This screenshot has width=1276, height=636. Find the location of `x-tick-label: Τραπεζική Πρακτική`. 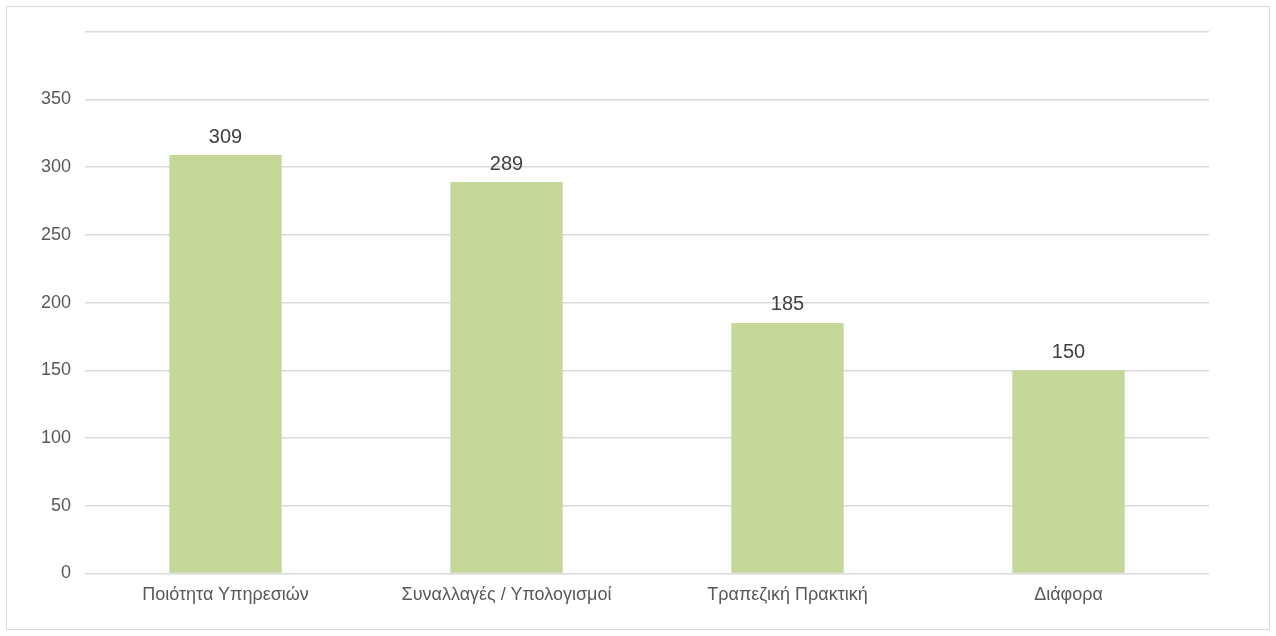

x-tick-label: Τραπεζική Πρακτική is located at coordinates (787, 594).